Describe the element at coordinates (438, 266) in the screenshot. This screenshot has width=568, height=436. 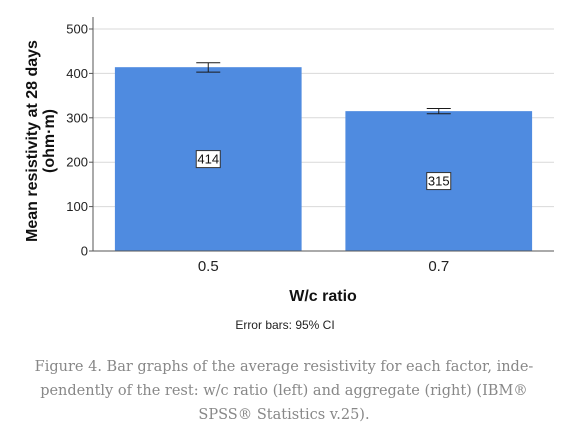
I see `x-tick-label: 0.7` at that location.